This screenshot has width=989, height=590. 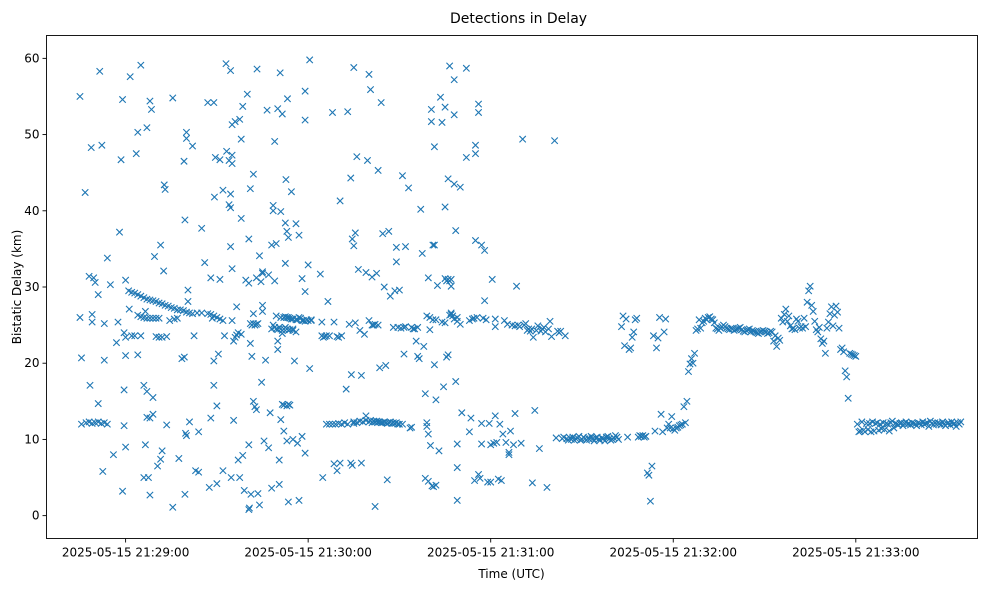 I want to click on y-tick-label-0: 0, so click(x=36, y=516).